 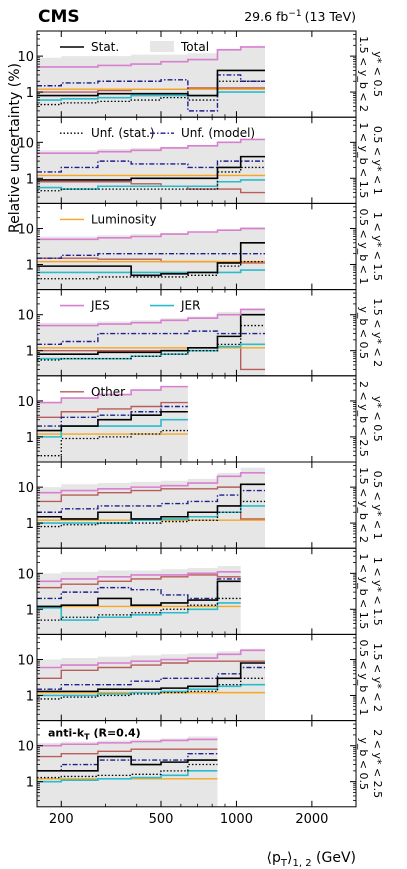 I want to click on panel-7: 1 10 1 < y* < 1.51 < y_b < 1.5, so click(x=200, y=591).